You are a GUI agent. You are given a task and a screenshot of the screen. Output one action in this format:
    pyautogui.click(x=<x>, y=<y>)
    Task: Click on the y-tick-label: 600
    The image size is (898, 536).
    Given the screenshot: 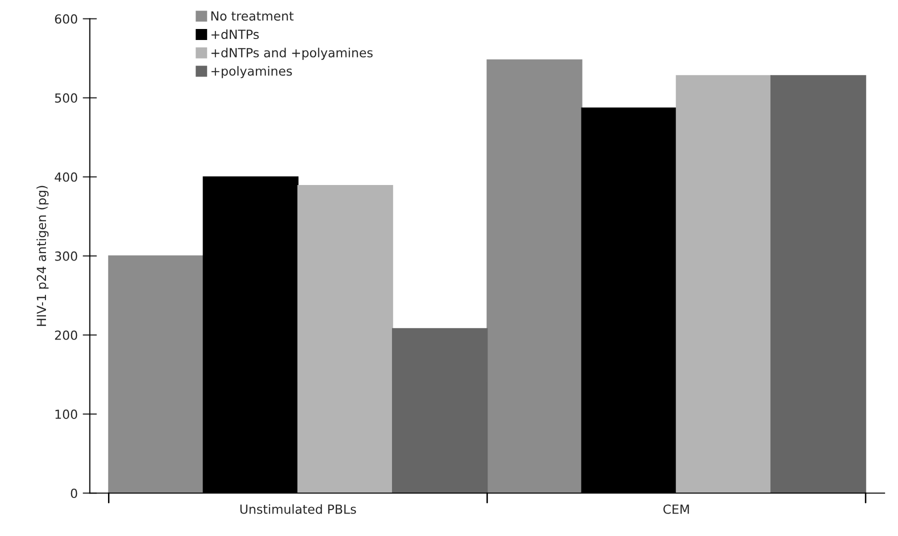 What is the action you would take?
    pyautogui.click(x=66, y=19)
    